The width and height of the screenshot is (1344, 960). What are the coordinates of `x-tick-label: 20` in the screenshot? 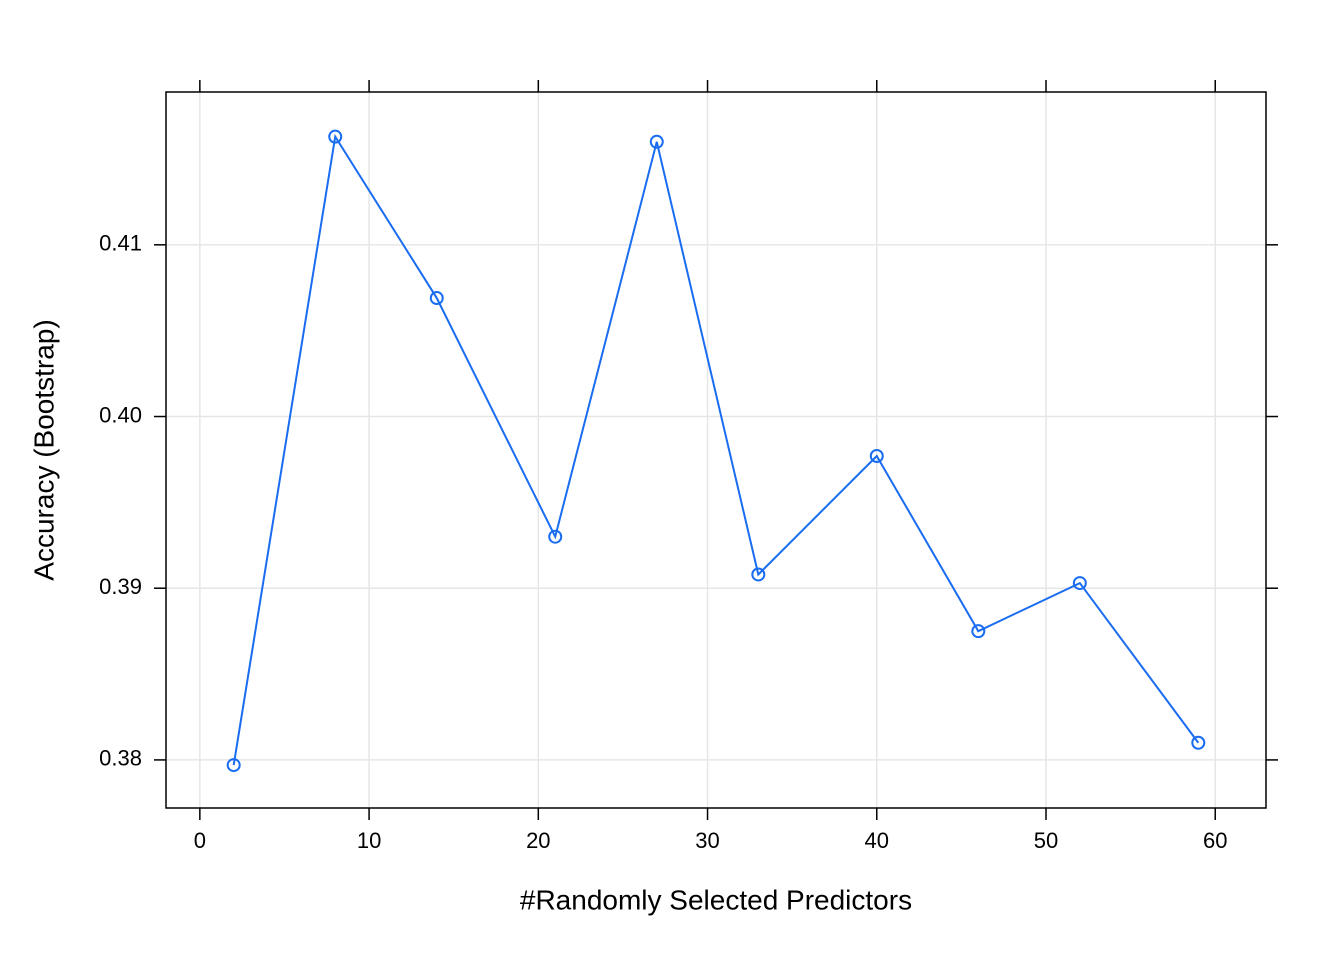 It's located at (538, 840).